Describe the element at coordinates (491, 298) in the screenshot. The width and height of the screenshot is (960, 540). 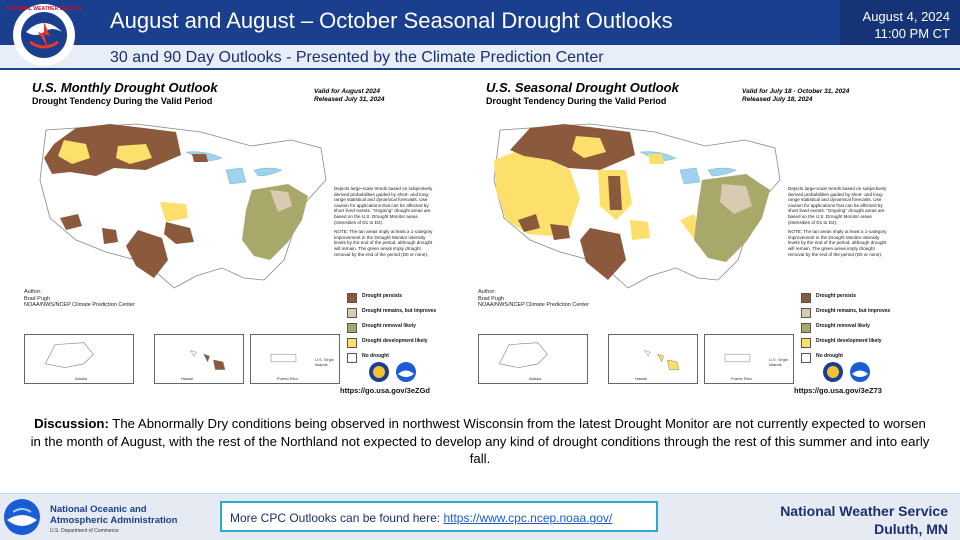
I see `seasonal-author-name: Brad Pugh` at that location.